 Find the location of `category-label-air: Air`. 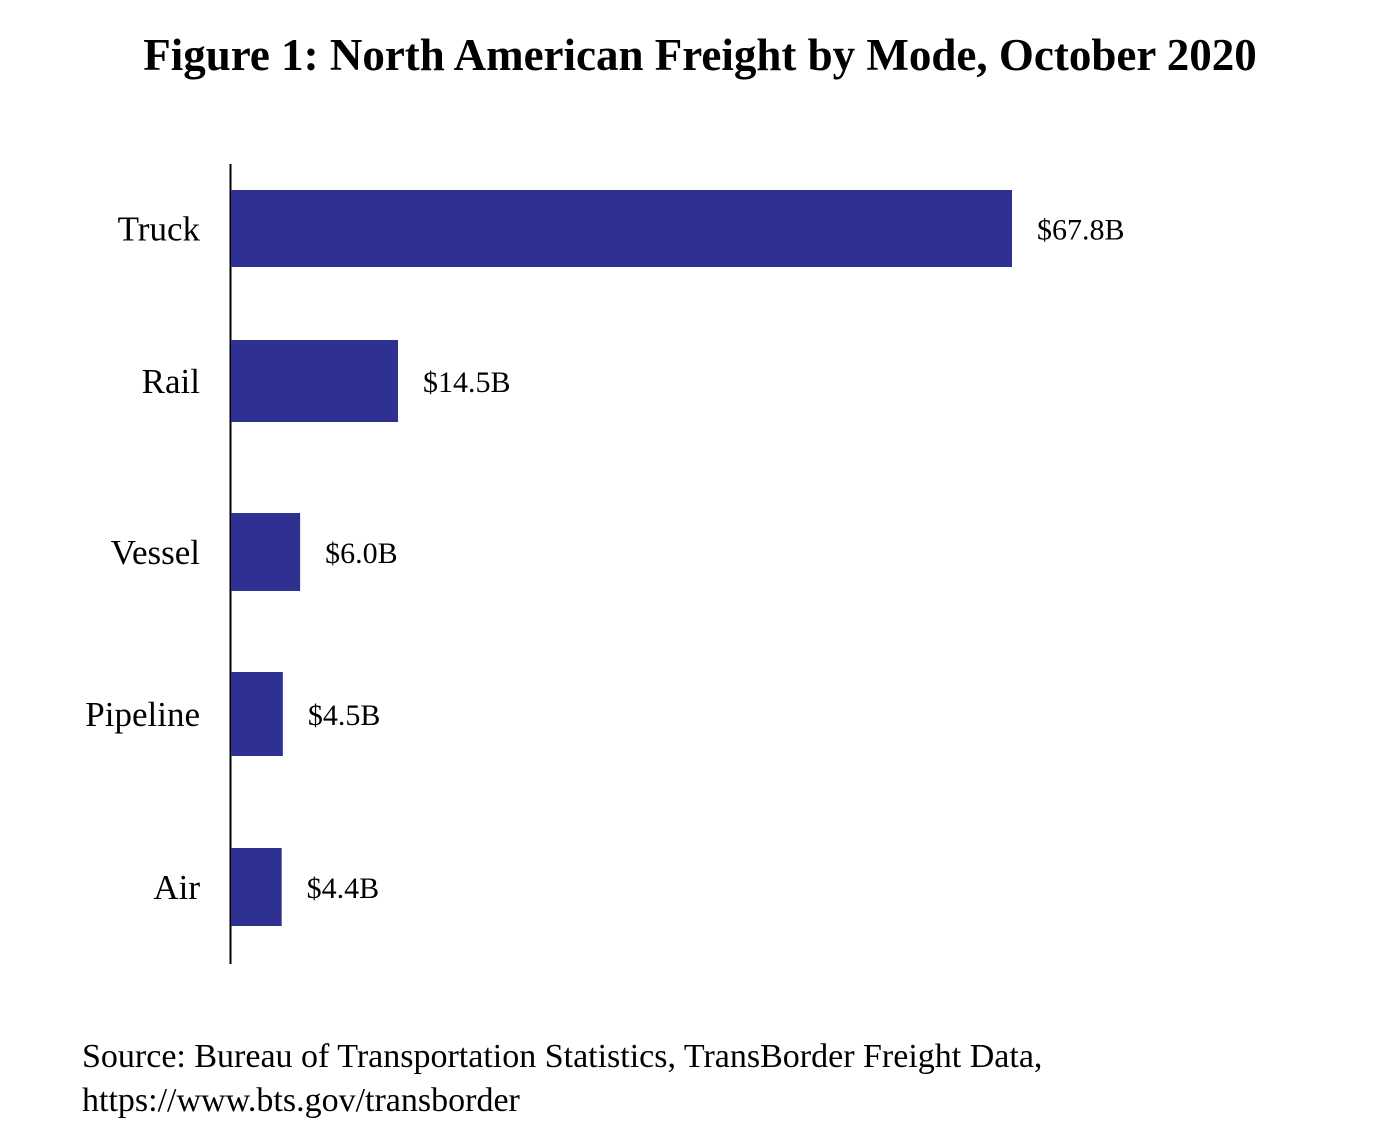

category-label-air: Air is located at coordinates (176, 887).